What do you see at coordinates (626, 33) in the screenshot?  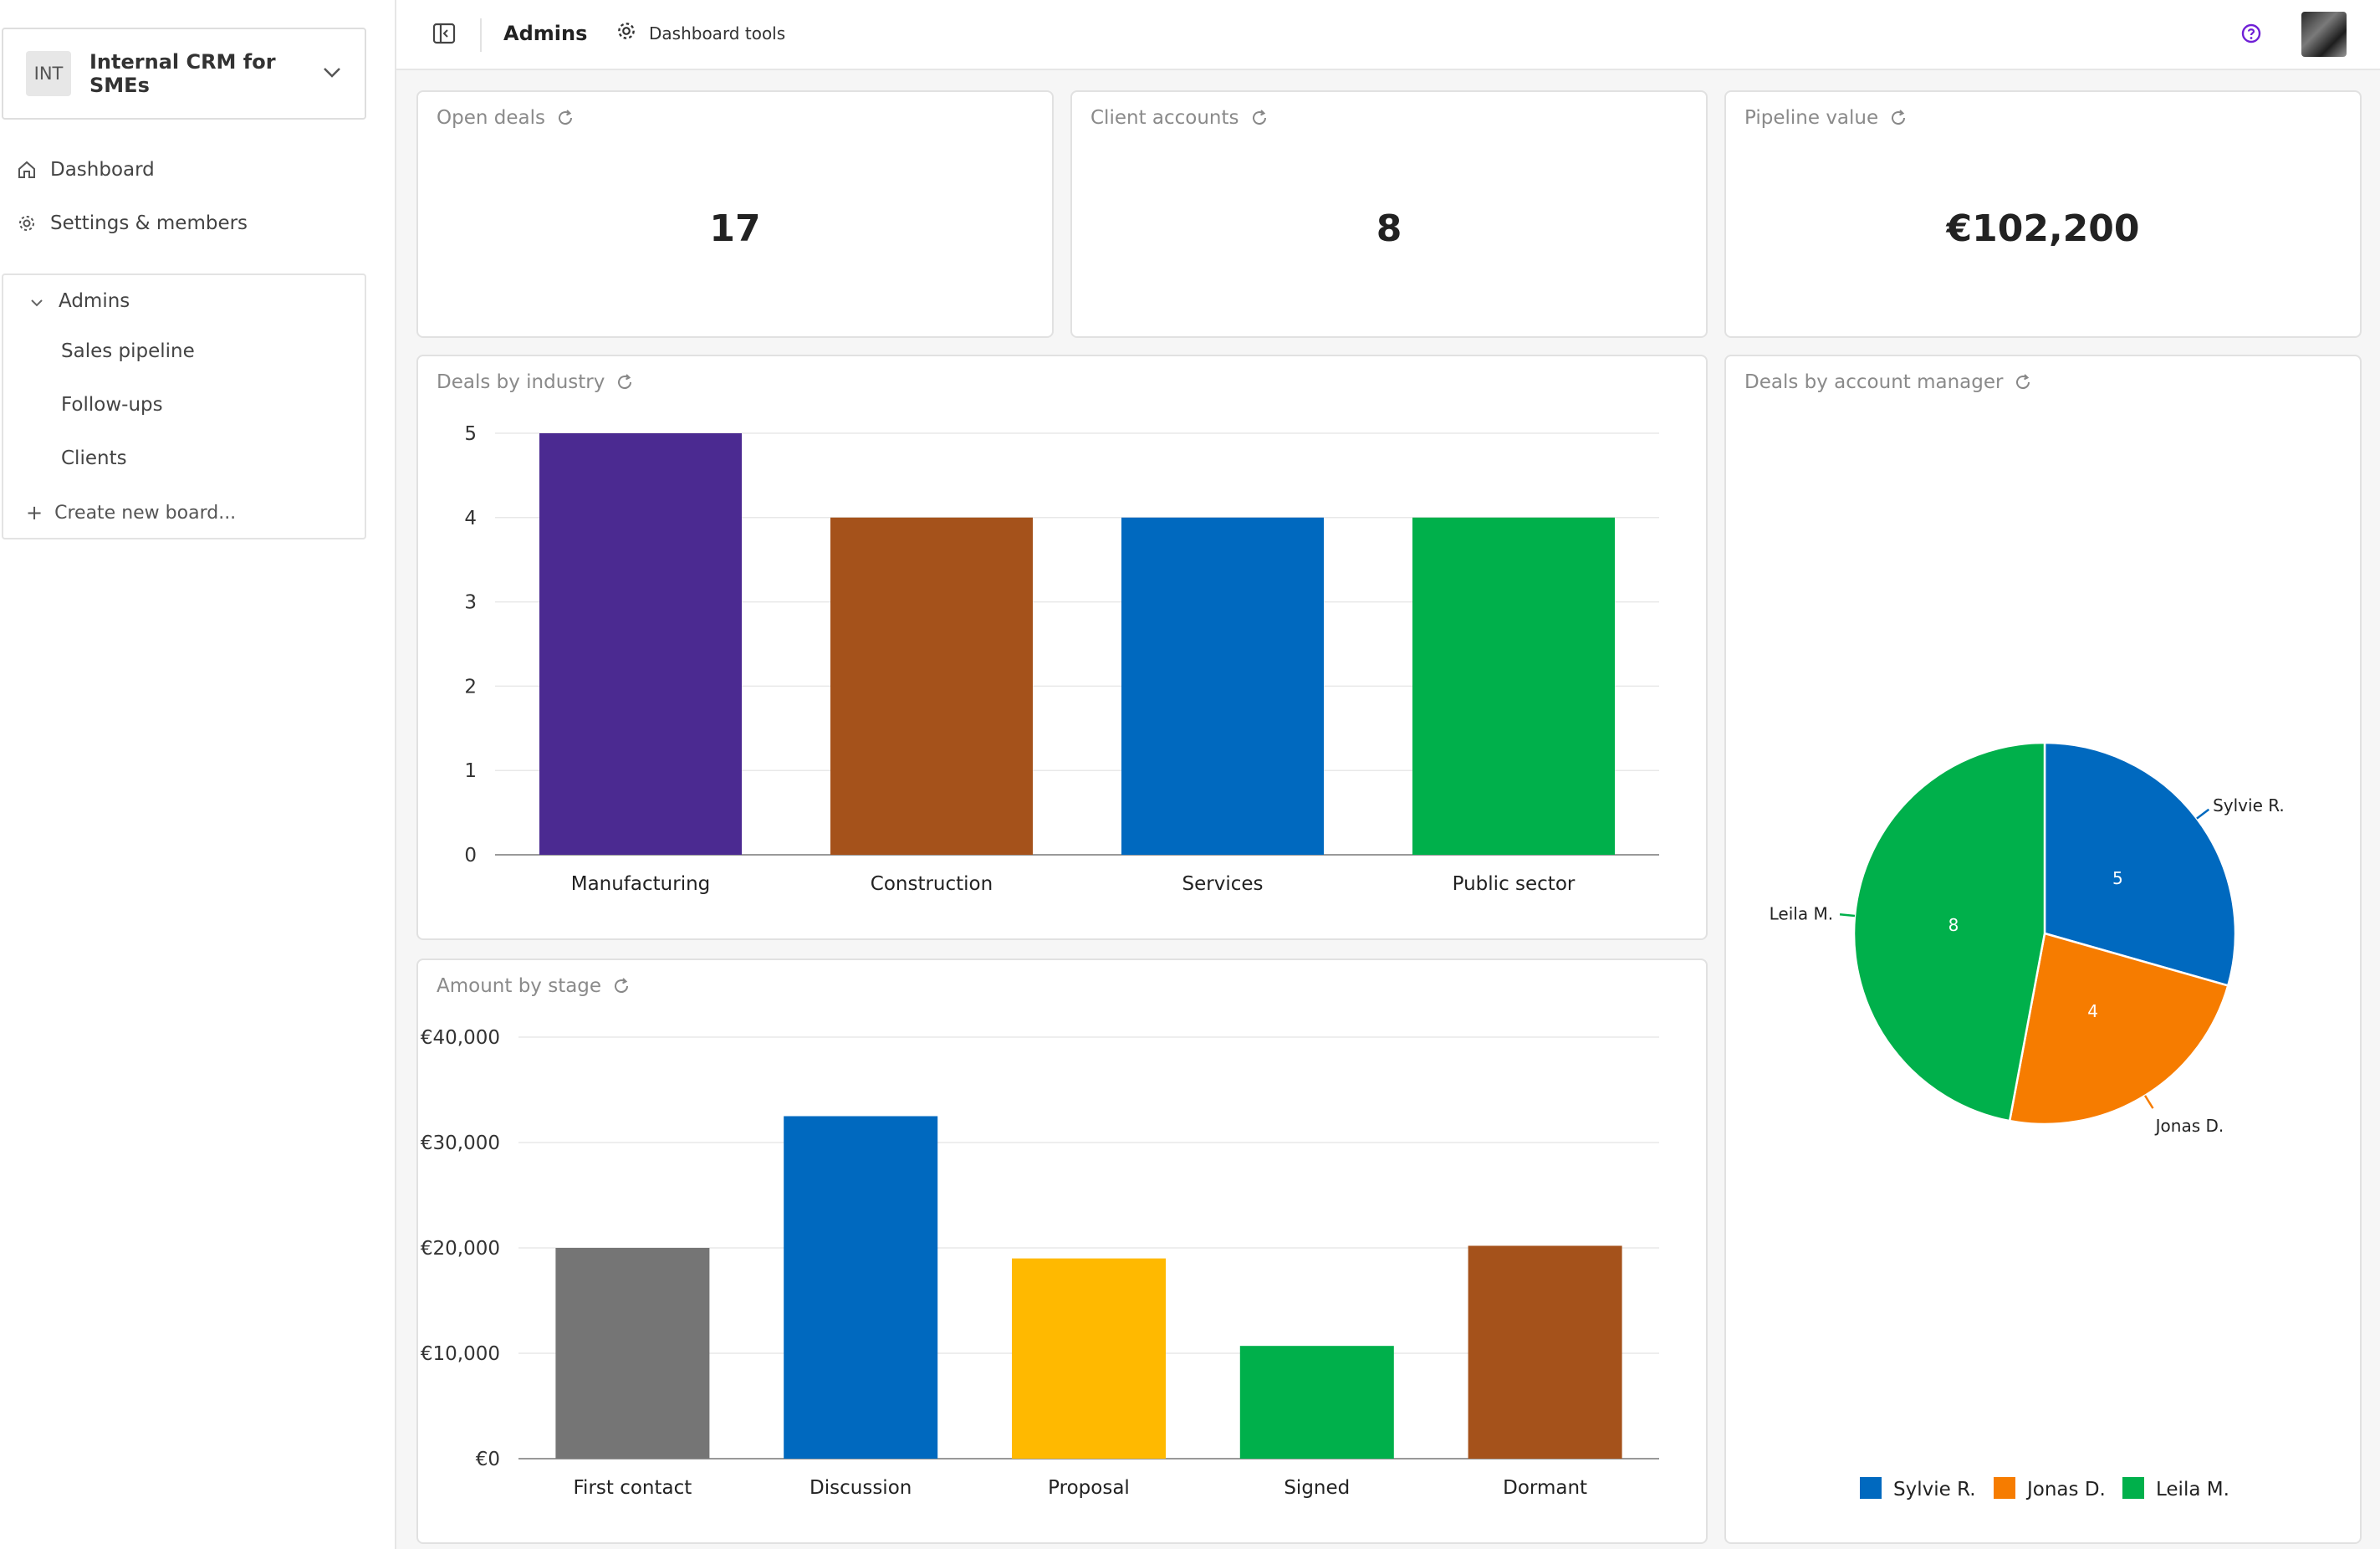 I see `gear-icon` at bounding box center [626, 33].